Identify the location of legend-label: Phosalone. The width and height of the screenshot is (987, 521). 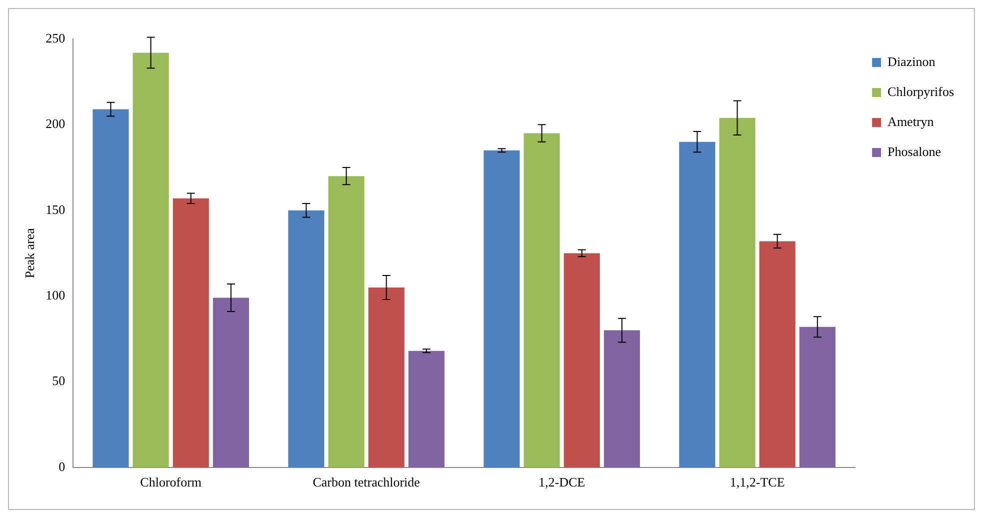
(915, 151).